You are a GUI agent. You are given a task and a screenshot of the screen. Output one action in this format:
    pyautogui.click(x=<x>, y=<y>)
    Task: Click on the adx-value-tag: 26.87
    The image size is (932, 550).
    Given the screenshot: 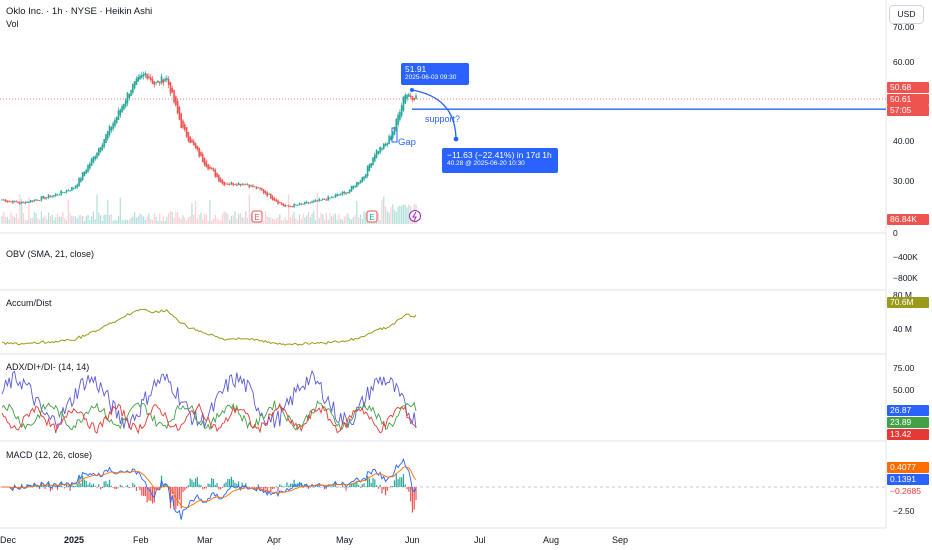 What is the action you would take?
    pyautogui.click(x=908, y=410)
    